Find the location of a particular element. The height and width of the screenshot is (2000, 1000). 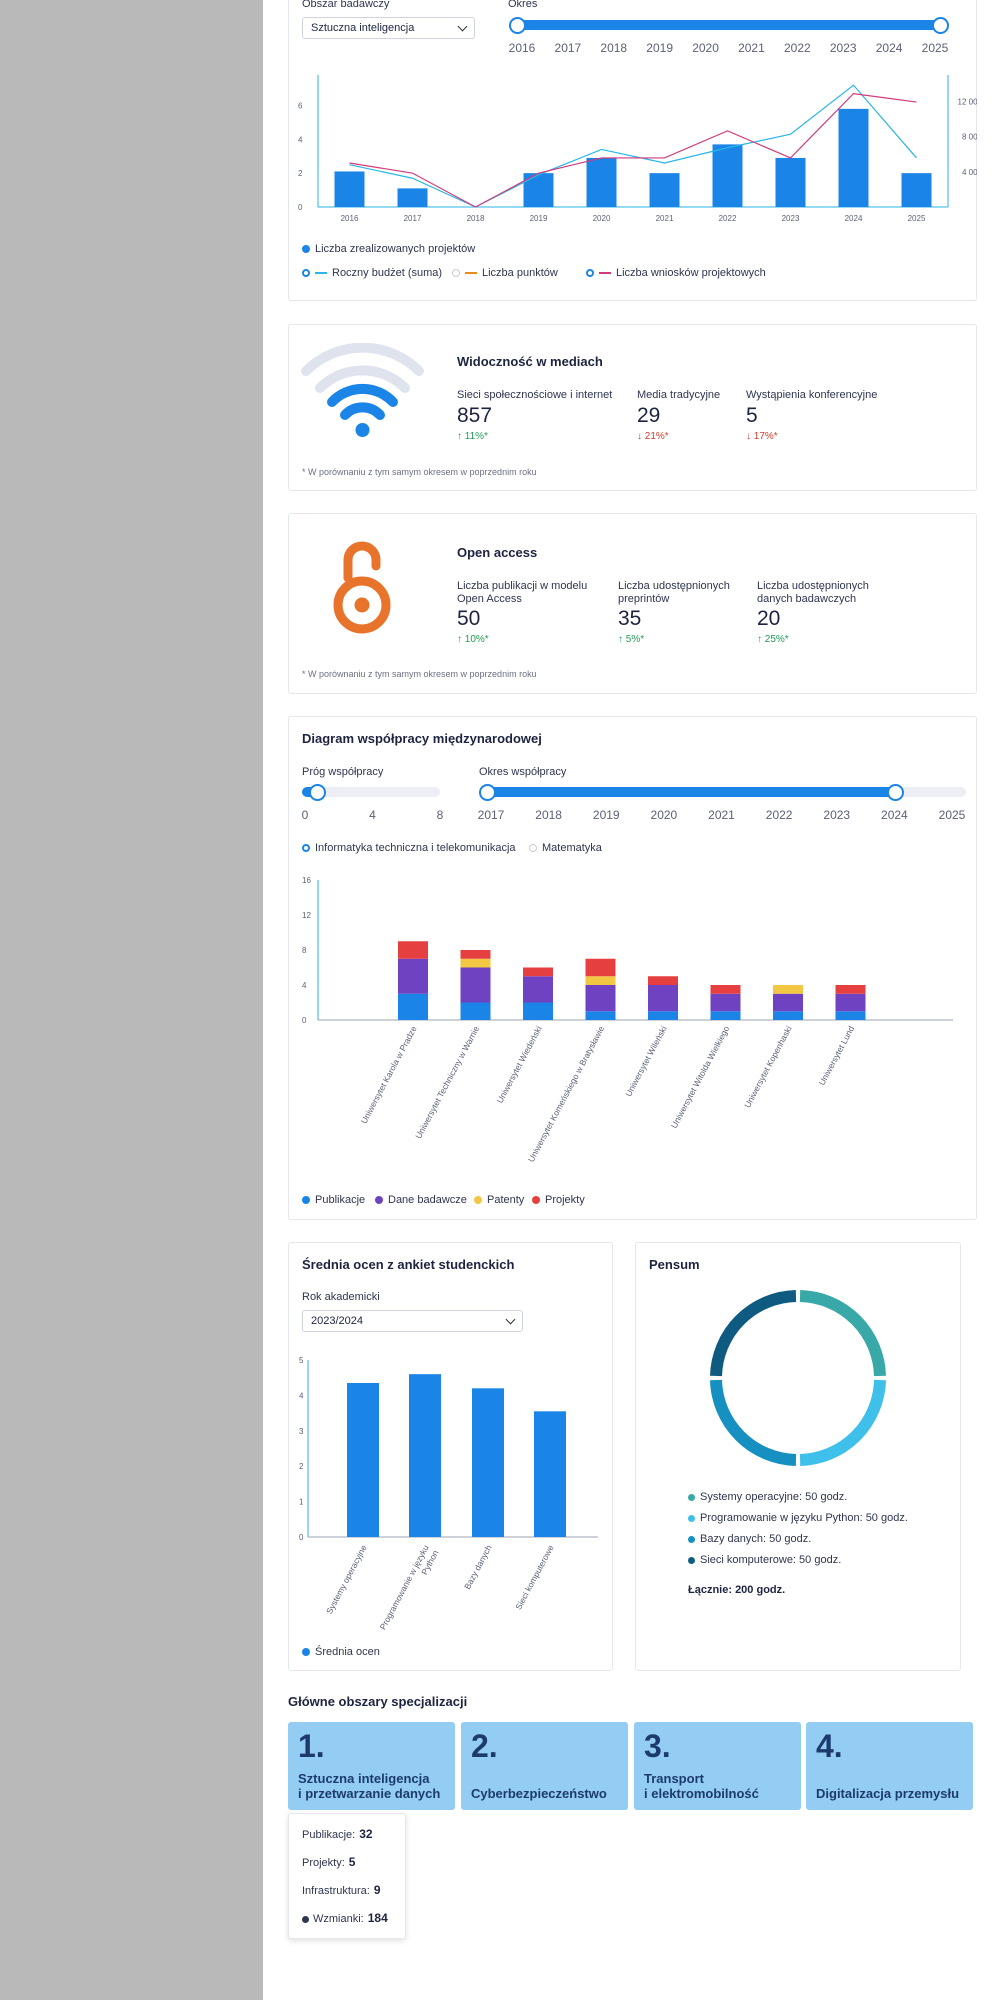

specialization-name: Digitalizacja przemysłu is located at coordinates (888, 1793).